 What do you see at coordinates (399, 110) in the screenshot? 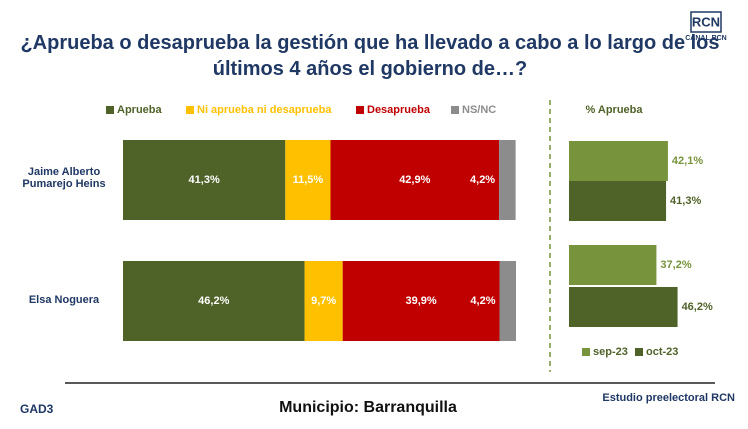
I see `legend-label: Desaprueba` at bounding box center [399, 110].